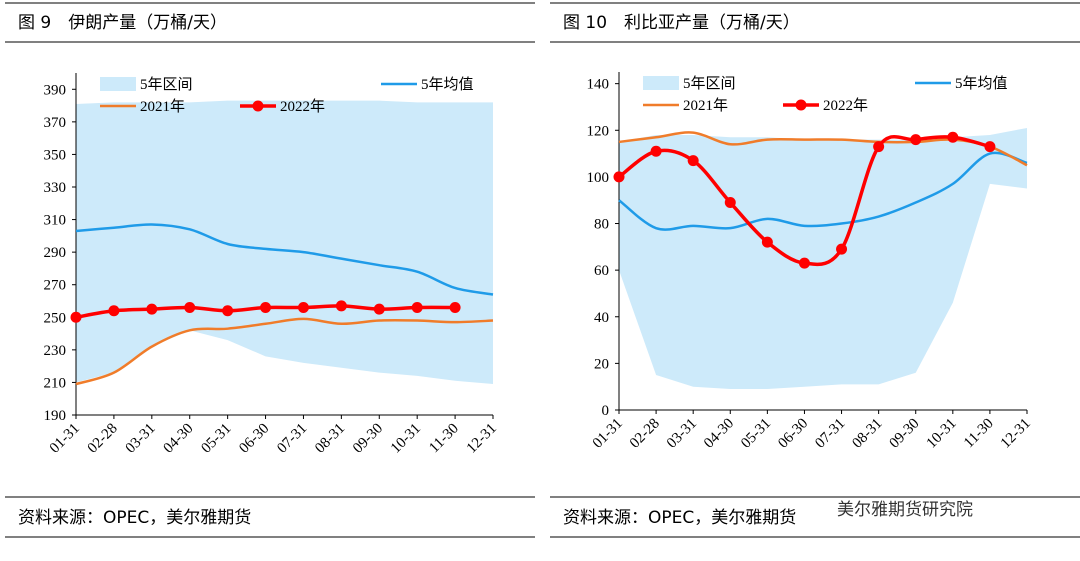  What do you see at coordinates (601, 271) in the screenshot?
I see `y-tick-label: 60` at bounding box center [601, 271].